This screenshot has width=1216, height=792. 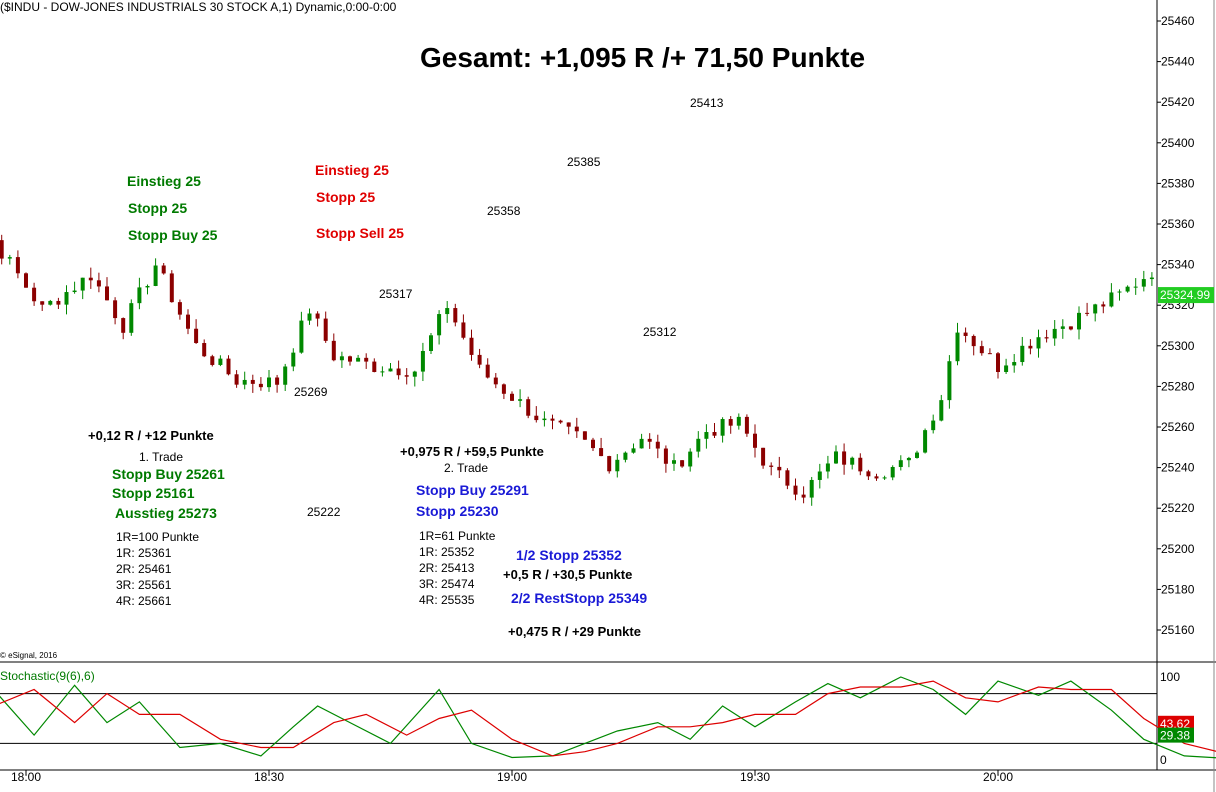 I want to click on stochastic-label: Stochastic(9(6),6), so click(x=47, y=676).